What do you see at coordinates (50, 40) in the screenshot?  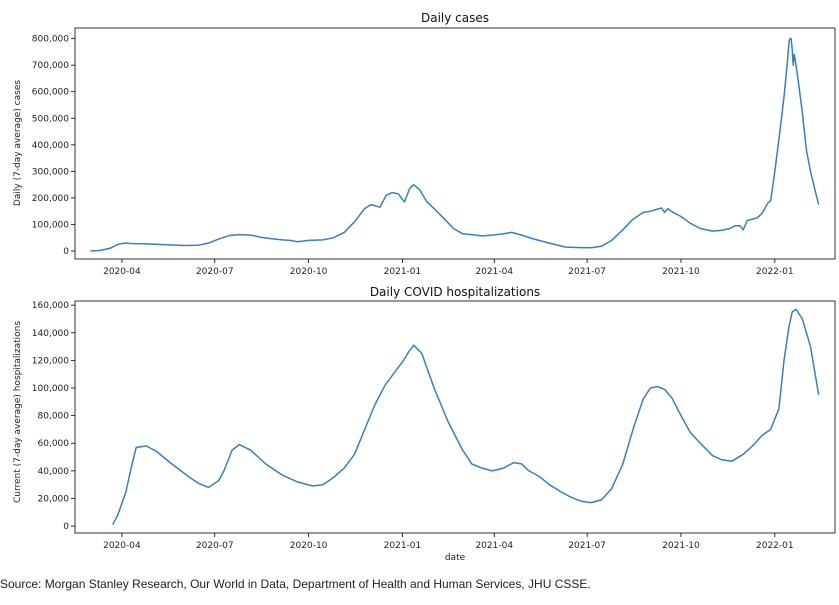 I see `daily-cases-y-tick-label: 800,000` at bounding box center [50, 40].